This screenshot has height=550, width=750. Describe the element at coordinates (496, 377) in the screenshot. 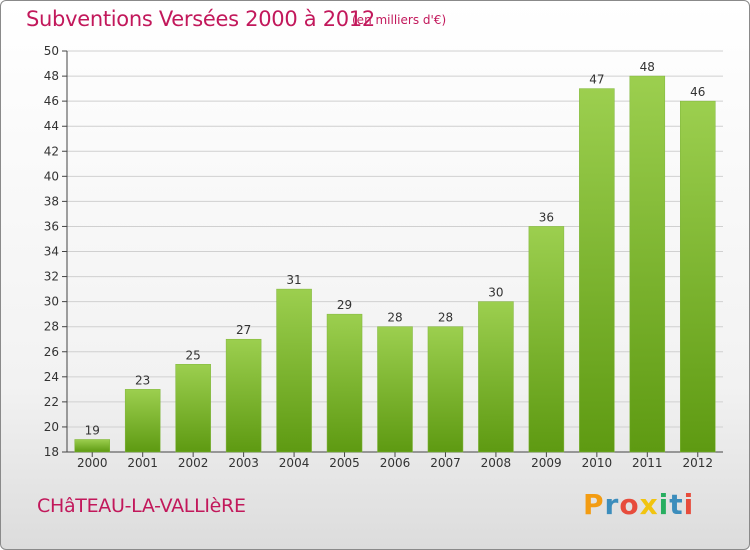

I see `bar-2008` at that location.